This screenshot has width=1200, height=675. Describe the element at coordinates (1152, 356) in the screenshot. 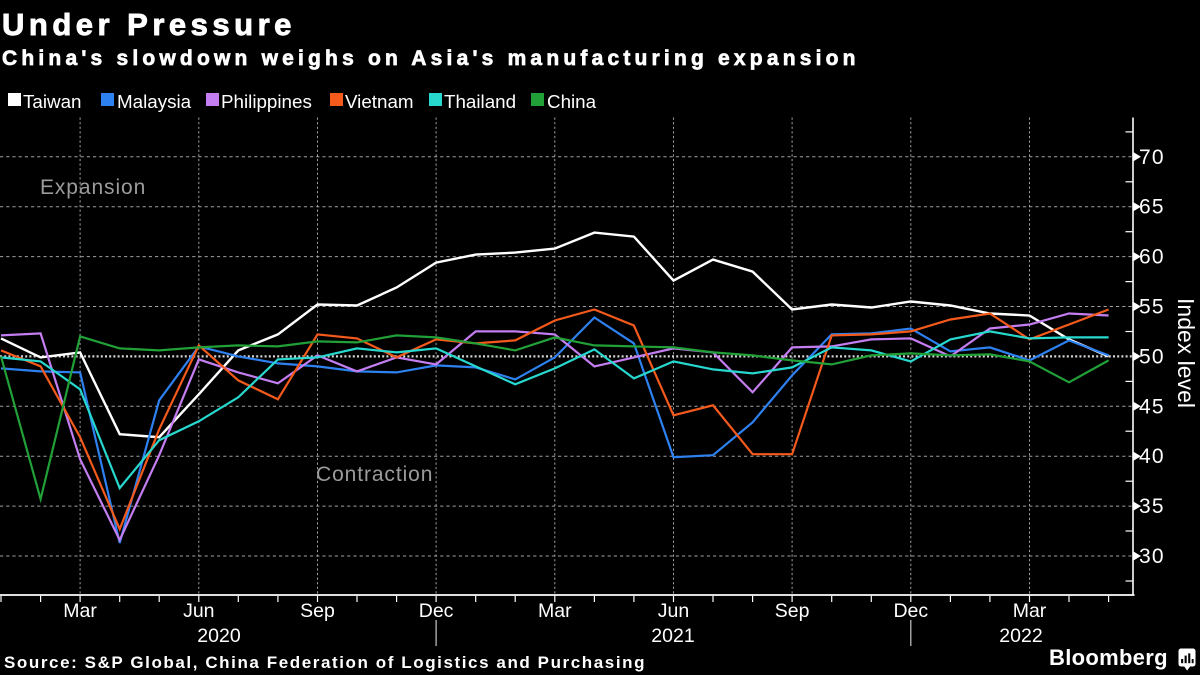

I see `svg-text: 50` at that location.